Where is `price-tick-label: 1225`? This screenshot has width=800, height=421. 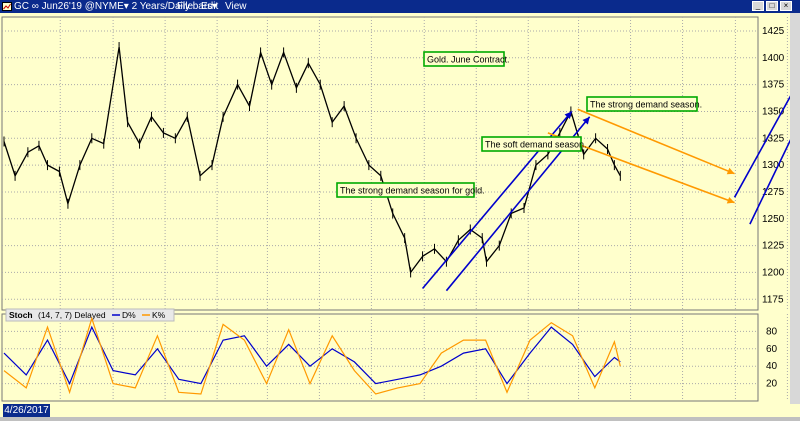
price-tick-label: 1225 is located at coordinates (773, 246).